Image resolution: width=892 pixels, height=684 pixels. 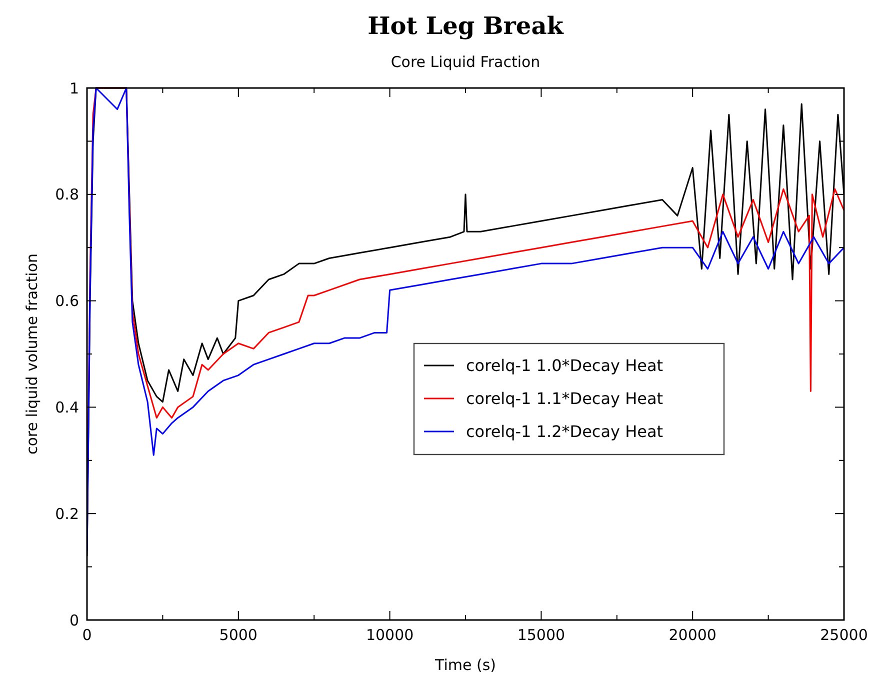 What do you see at coordinates (565, 366) in the screenshot?
I see `legend-label: corelq-1 1.0*Decay Heat` at bounding box center [565, 366].